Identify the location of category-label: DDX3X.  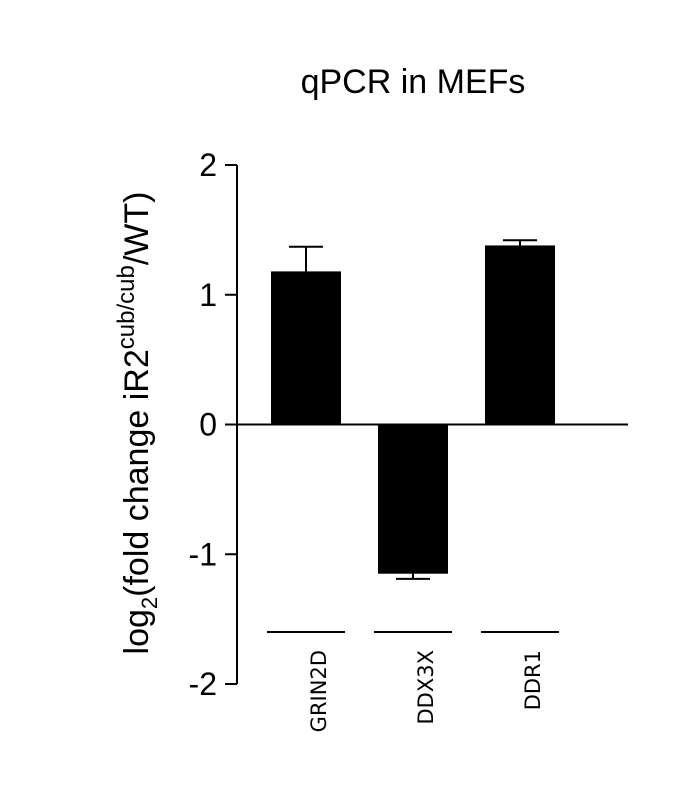
(426, 687).